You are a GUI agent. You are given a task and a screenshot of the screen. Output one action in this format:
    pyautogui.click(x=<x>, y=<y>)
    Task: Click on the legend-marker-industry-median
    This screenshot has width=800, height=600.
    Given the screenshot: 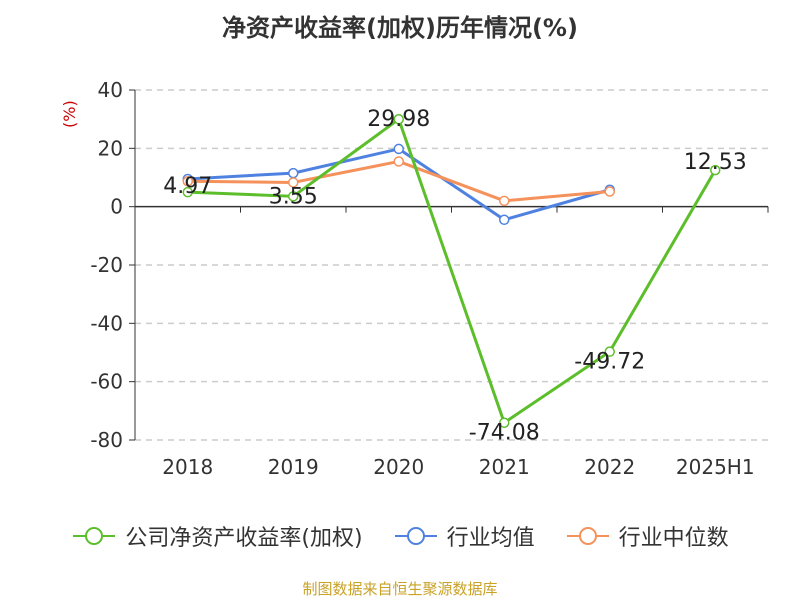 What is the action you would take?
    pyautogui.click(x=587, y=536)
    